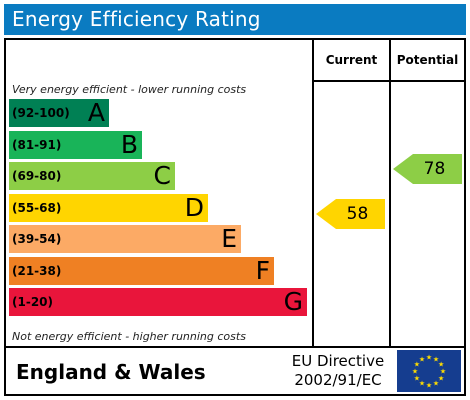  Describe the element at coordinates (37, 176) in the screenshot. I see `band-range: (69-80)` at that location.